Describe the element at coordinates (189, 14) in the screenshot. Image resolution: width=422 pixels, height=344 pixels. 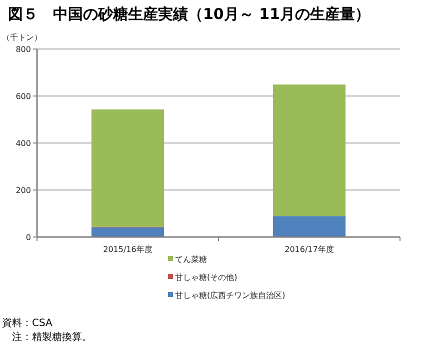
I see `chart-title: 図５ 中国の砂糖生産実績（10月～ 11月の生産量）` at that location.